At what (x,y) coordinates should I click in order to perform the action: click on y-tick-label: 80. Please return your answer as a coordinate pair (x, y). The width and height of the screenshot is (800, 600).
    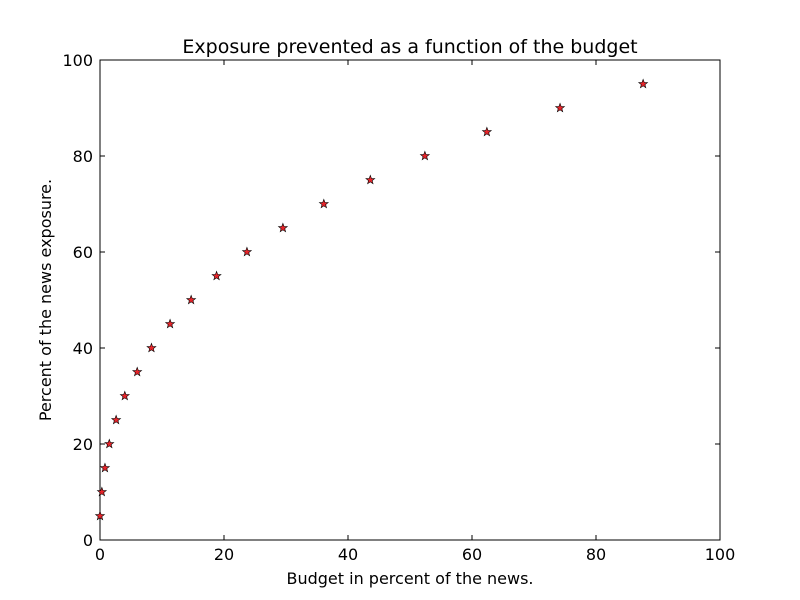
    Looking at the image, I should click on (83, 156).